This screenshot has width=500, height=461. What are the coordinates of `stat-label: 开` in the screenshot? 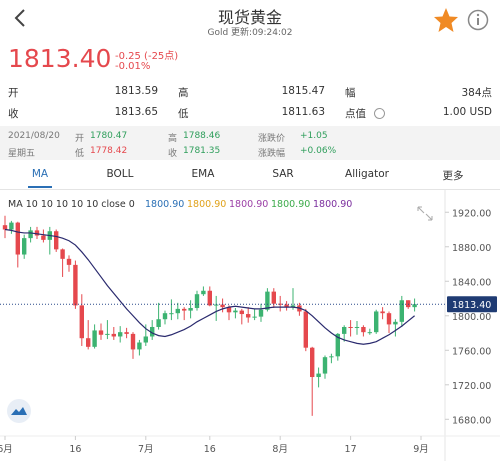 It's located at (13, 93).